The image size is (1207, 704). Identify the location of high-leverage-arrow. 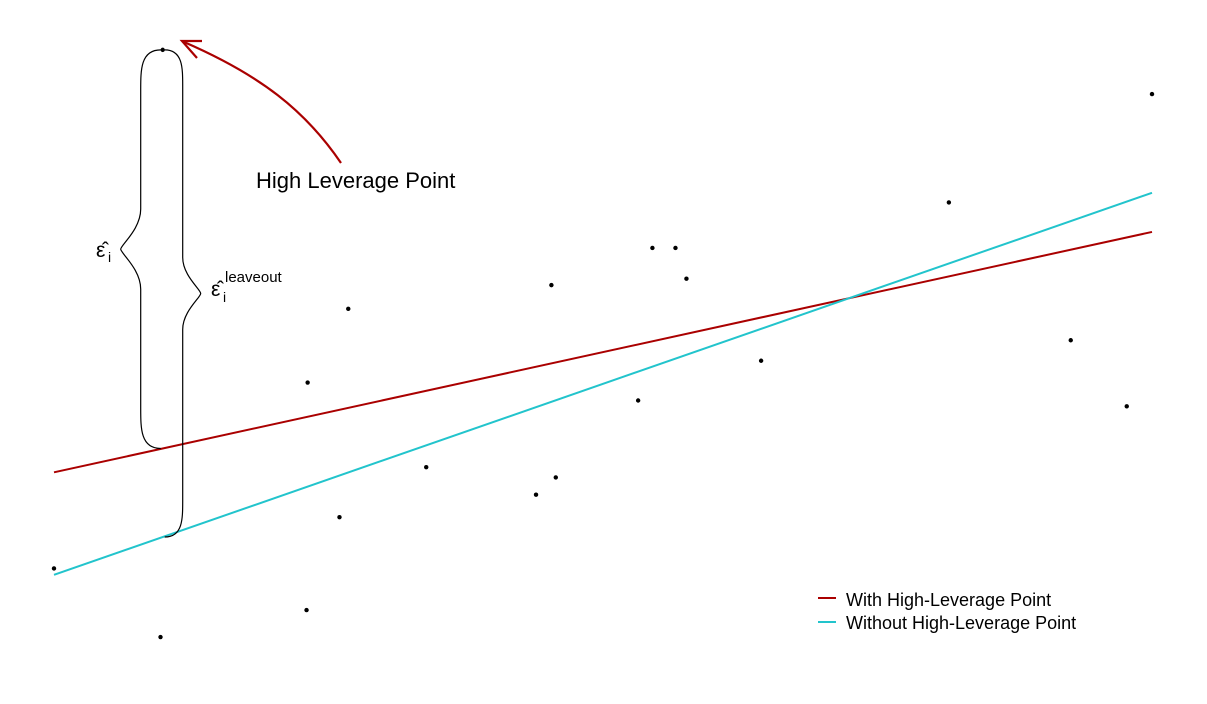
(262, 102).